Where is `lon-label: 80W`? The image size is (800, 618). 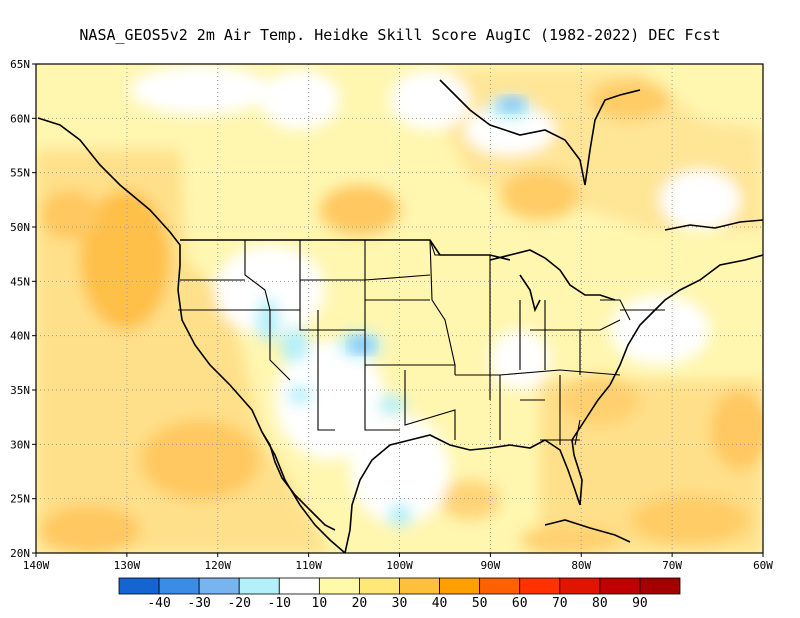 lon-label: 80W is located at coordinates (581, 565).